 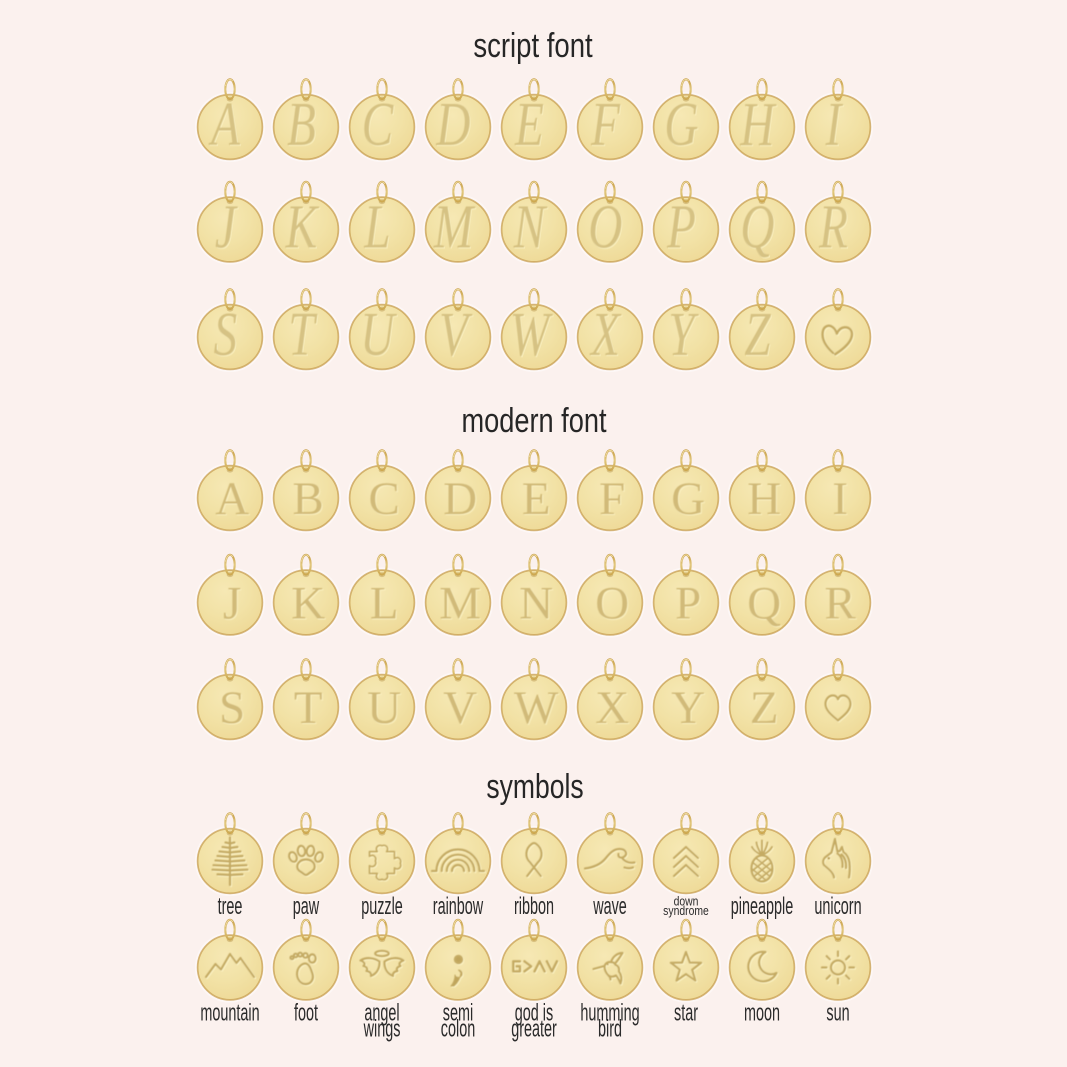 What do you see at coordinates (534, 906) in the screenshot?
I see `svg-text: ribbon` at bounding box center [534, 906].